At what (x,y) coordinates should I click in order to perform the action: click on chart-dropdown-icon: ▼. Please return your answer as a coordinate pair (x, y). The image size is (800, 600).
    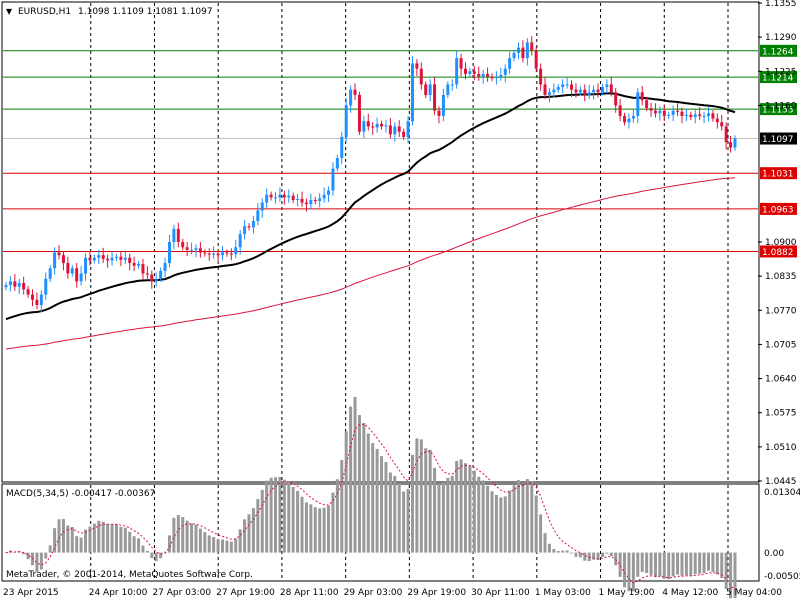
    Looking at the image, I should click on (9, 11).